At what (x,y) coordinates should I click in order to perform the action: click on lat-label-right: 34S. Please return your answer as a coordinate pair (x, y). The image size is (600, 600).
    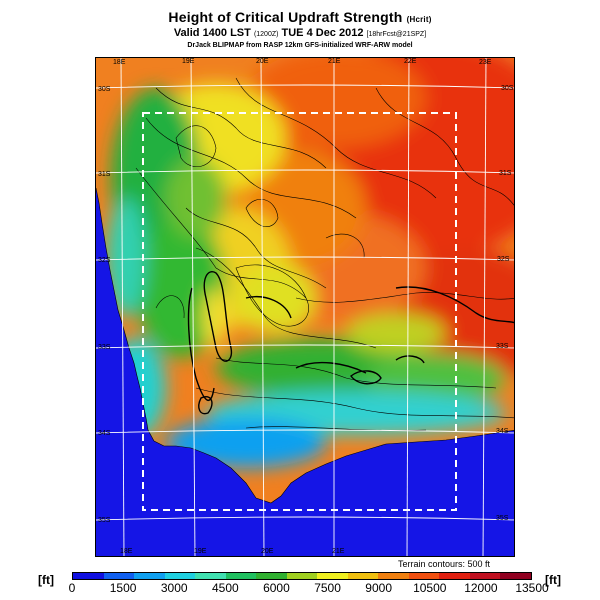
    Looking at the image, I should click on (502, 431).